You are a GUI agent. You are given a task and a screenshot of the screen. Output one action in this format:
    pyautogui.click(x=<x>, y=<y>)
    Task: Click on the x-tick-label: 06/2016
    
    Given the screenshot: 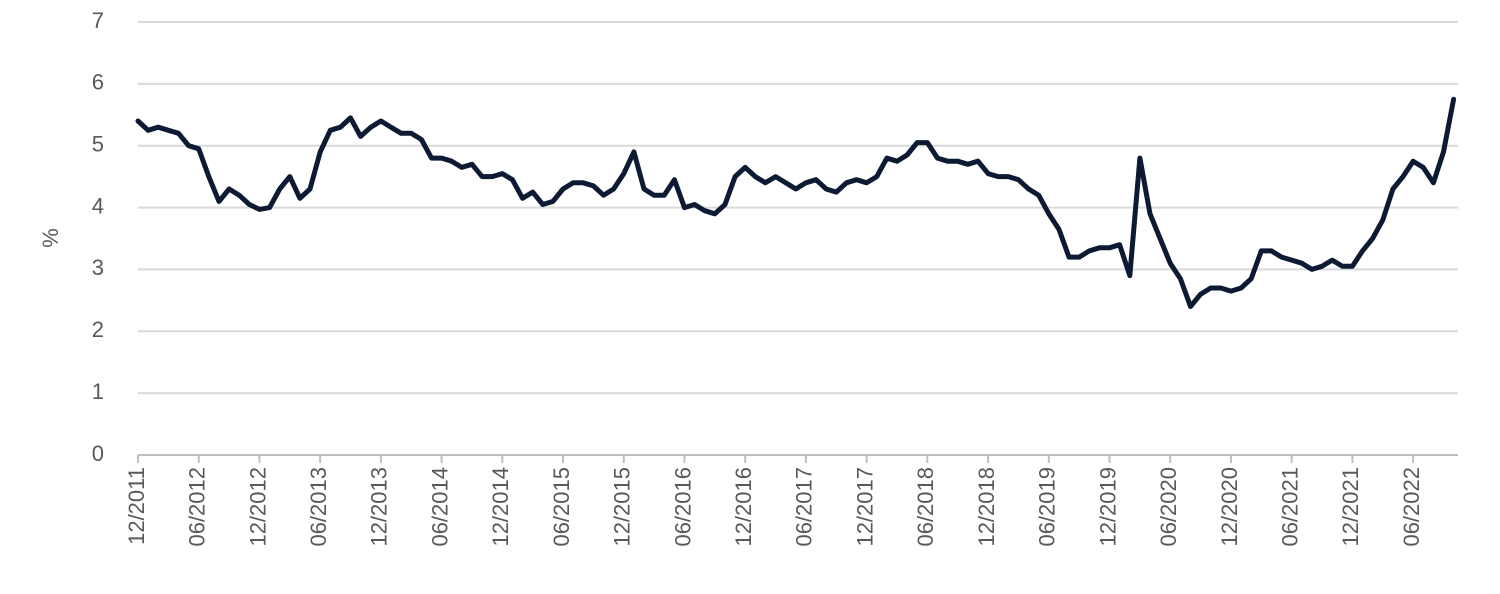 What is the action you would take?
    pyautogui.click(x=682, y=507)
    